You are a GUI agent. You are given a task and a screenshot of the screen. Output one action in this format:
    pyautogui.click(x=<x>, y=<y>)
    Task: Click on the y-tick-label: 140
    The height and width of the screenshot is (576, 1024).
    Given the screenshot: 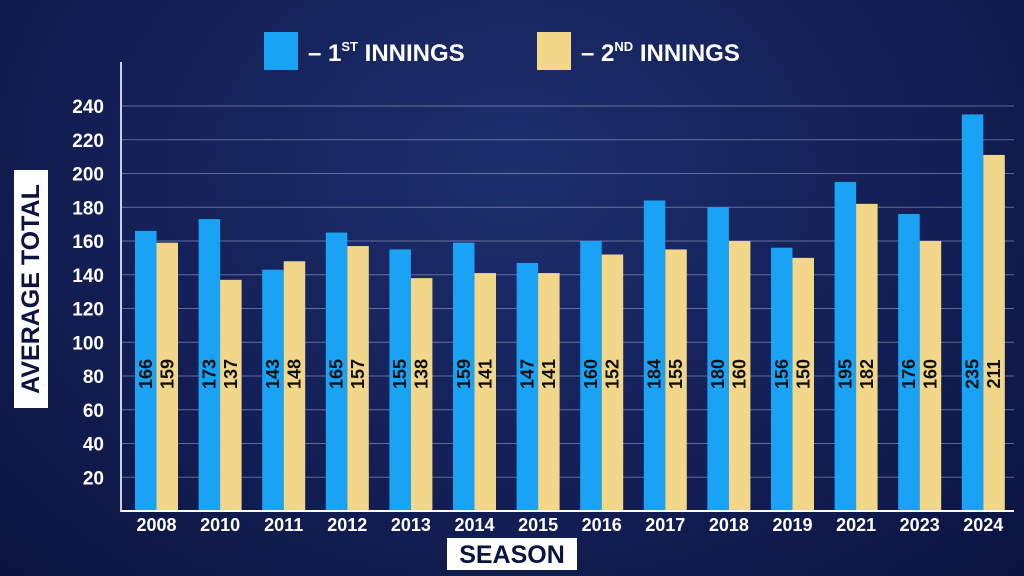 What is the action you would take?
    pyautogui.click(x=88, y=276)
    